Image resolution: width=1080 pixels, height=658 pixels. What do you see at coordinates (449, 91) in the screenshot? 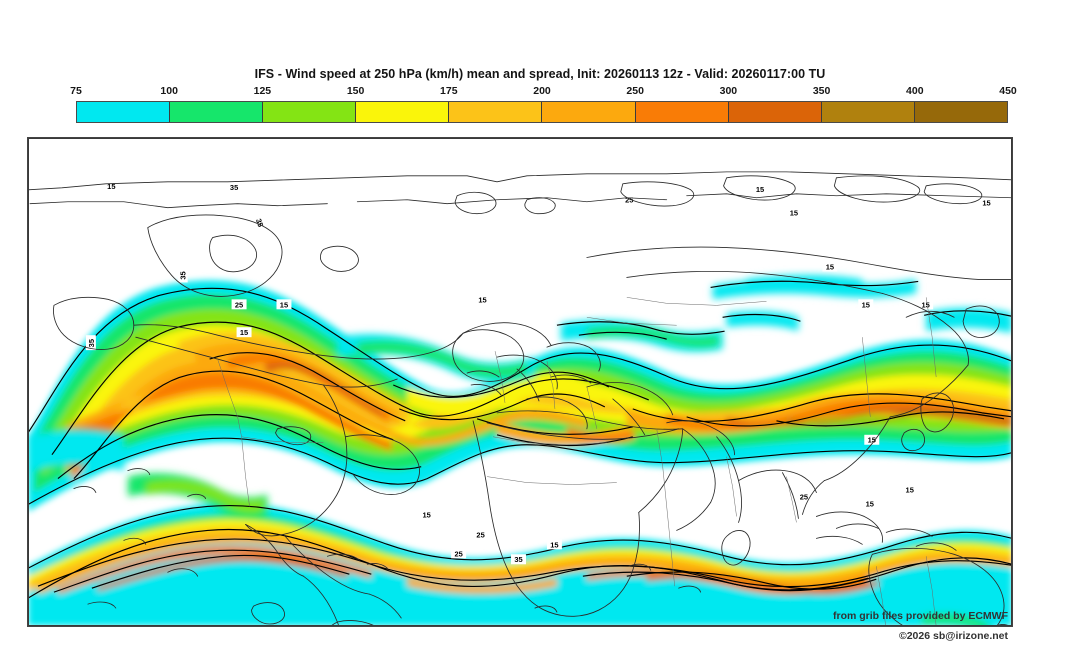
I see `colorbar-tick-175: 175` at bounding box center [449, 91].